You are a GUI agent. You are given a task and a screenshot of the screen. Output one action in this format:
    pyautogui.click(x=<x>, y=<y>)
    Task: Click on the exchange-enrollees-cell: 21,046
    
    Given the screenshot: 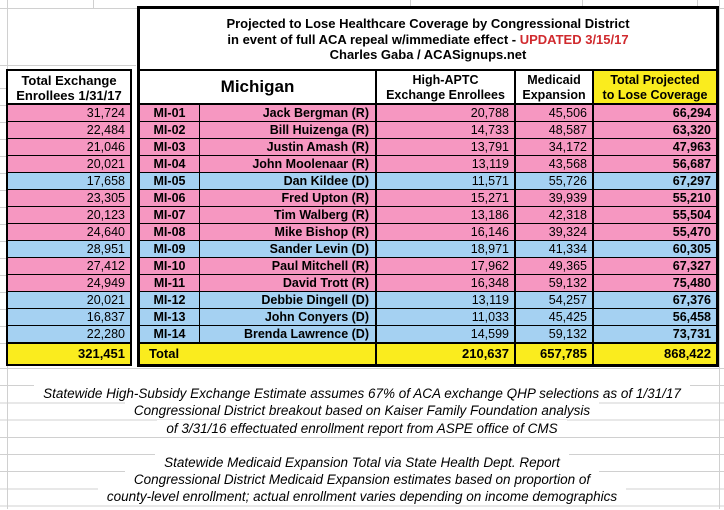 What is the action you would take?
    pyautogui.click(x=69, y=147)
    